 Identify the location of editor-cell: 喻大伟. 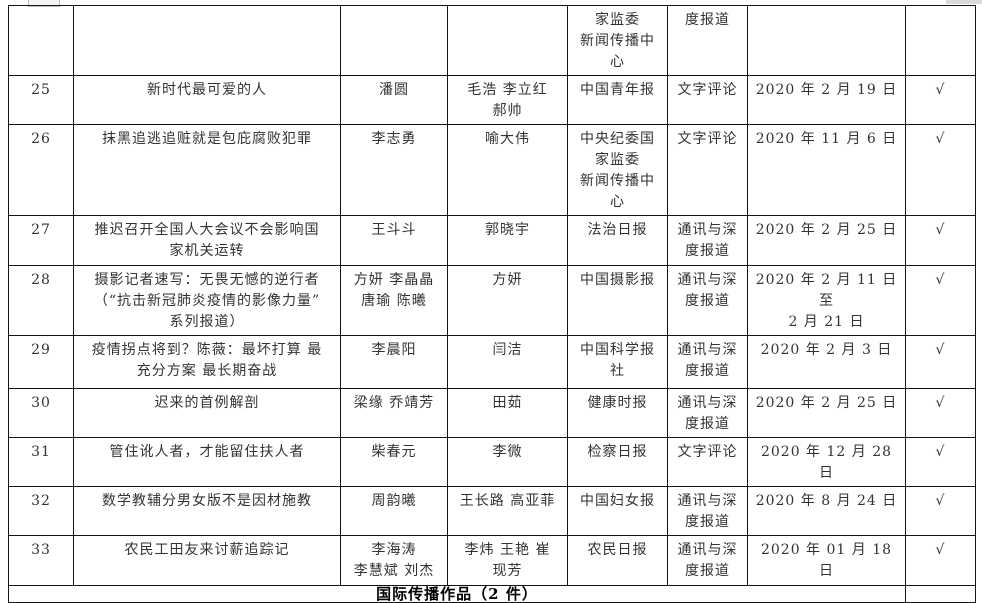
(507, 170).